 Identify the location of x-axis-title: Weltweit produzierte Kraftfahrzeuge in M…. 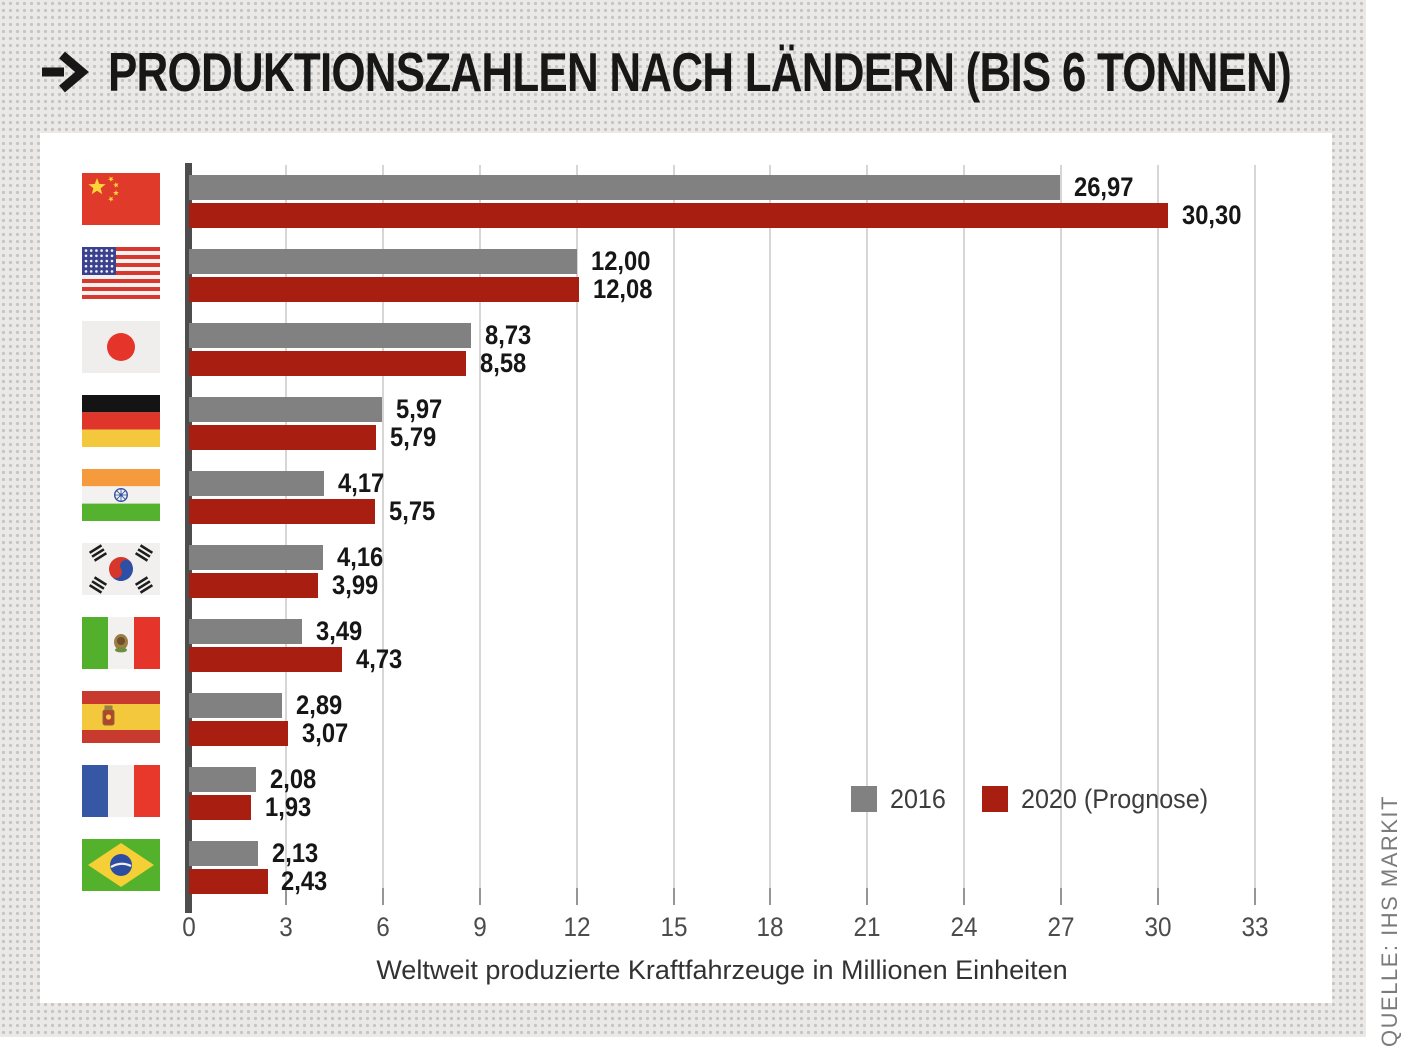
(722, 970).